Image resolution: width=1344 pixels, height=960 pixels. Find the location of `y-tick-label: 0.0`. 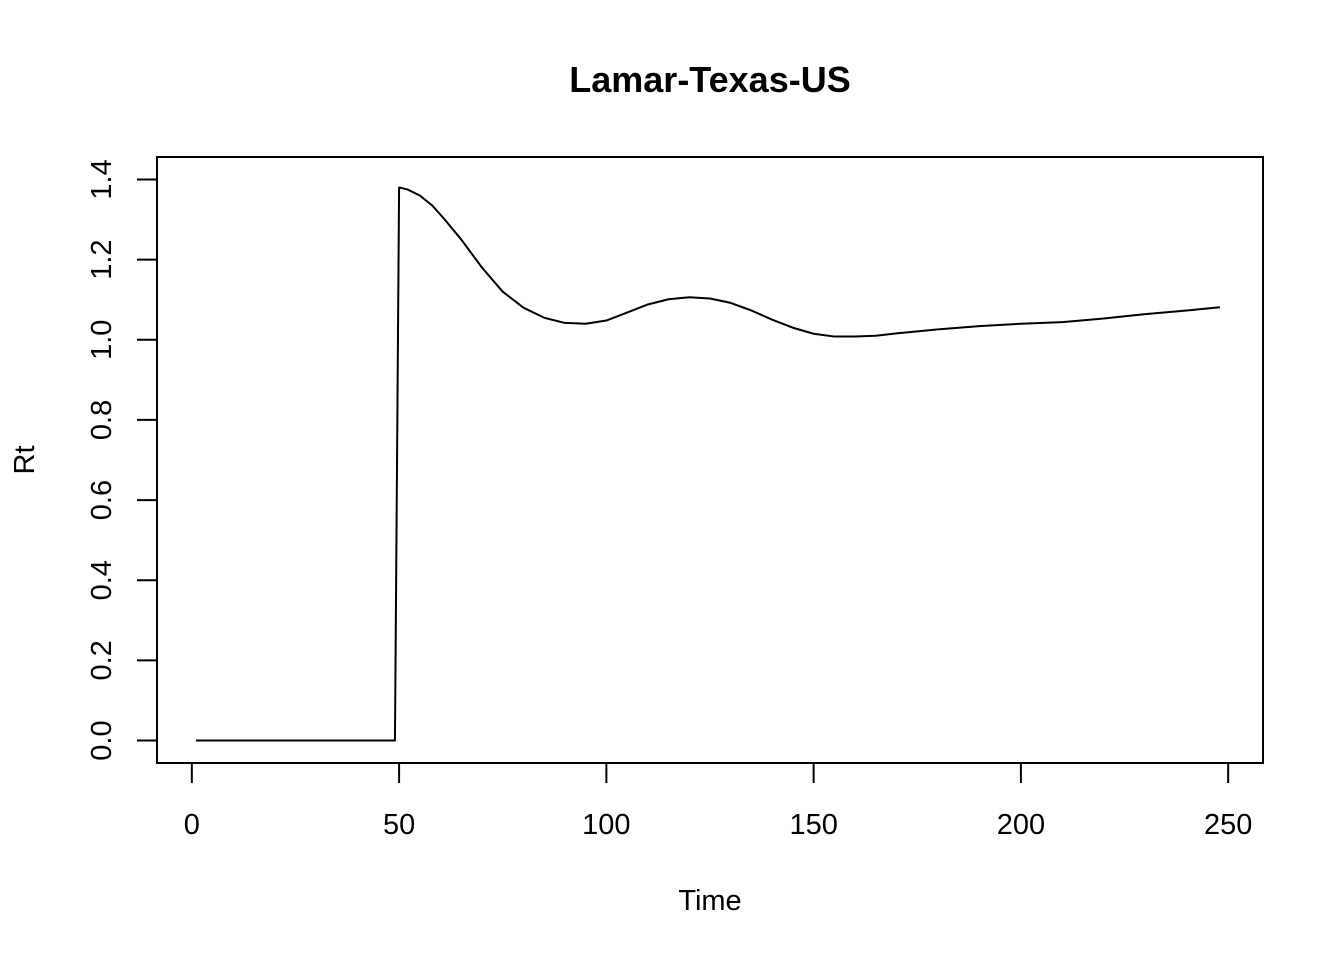

y-tick-label: 0.0 is located at coordinates (102, 740).